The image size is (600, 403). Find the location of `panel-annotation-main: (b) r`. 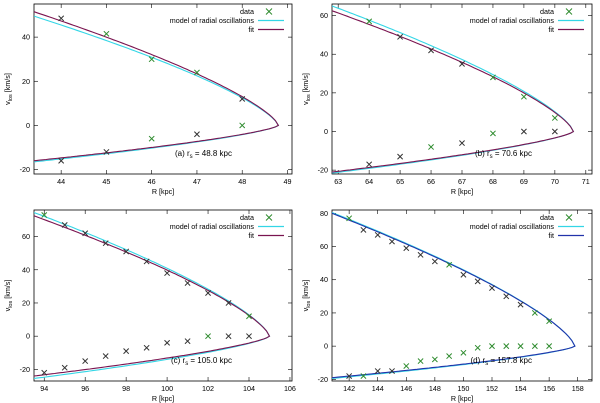

panel-annotation-main: (b) r is located at coordinates (482, 153).